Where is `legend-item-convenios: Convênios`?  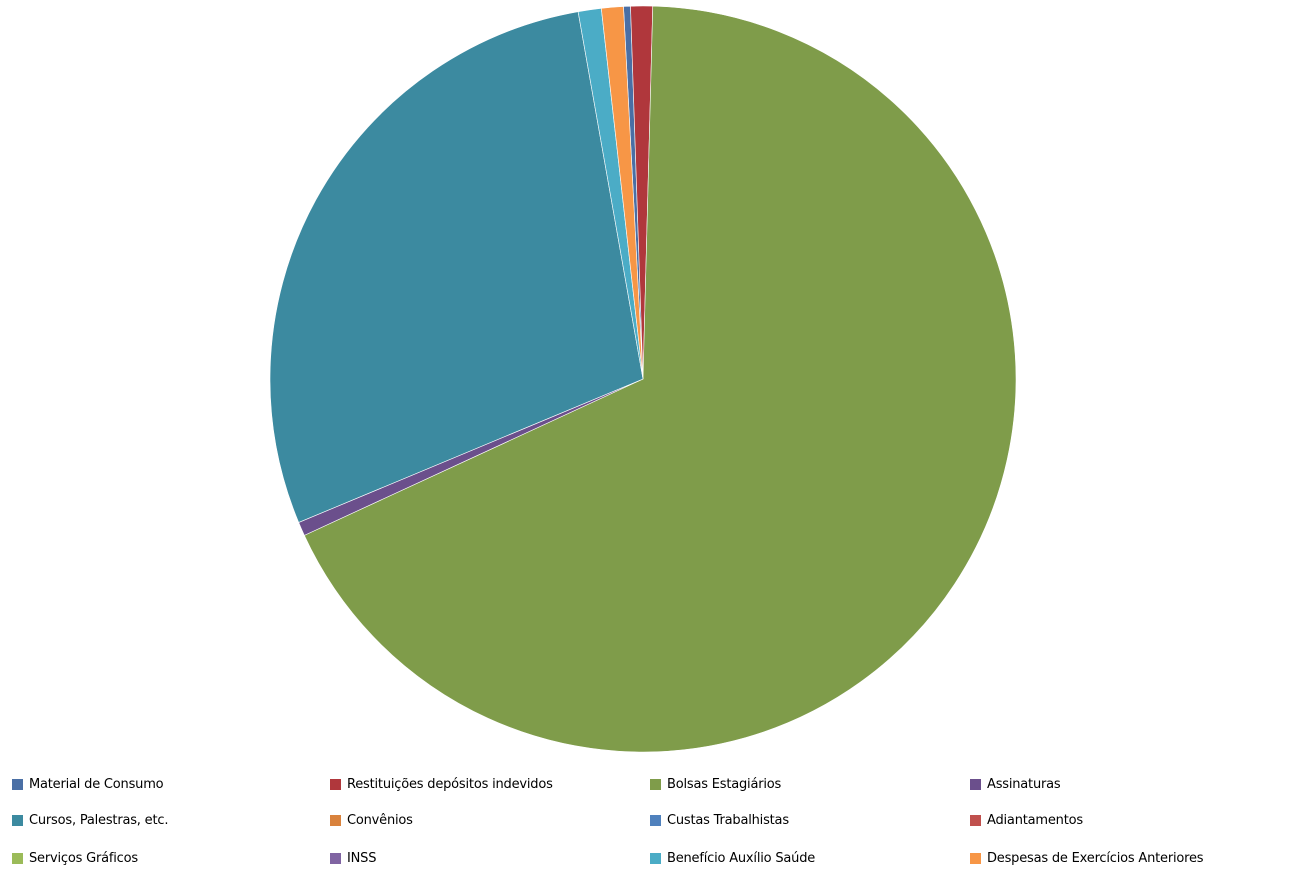 legend-item-convenios: Convênios is located at coordinates (371, 820).